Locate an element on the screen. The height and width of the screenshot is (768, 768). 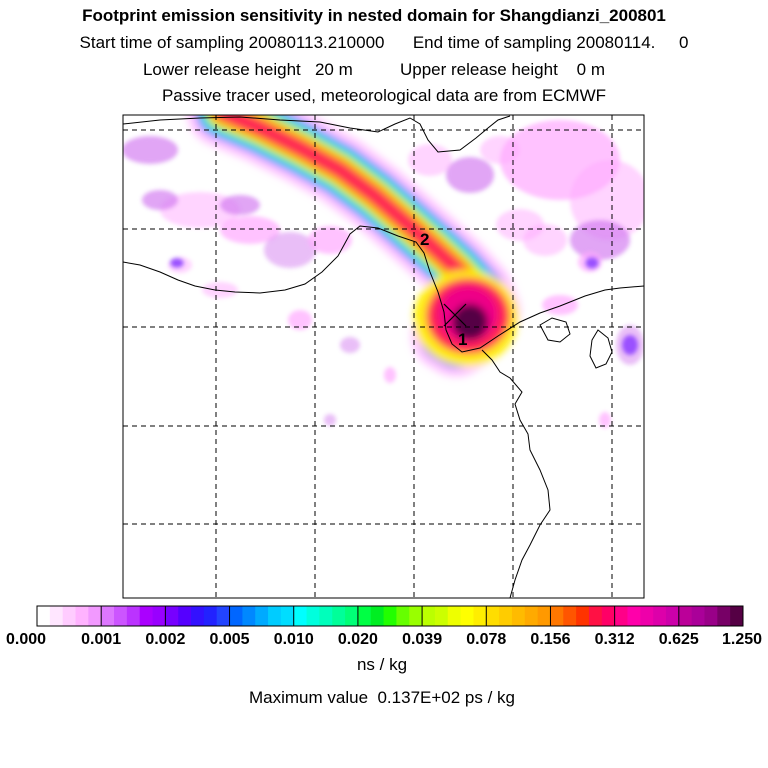
colorbar-tick-label: 0.039 is located at coordinates (422, 639).